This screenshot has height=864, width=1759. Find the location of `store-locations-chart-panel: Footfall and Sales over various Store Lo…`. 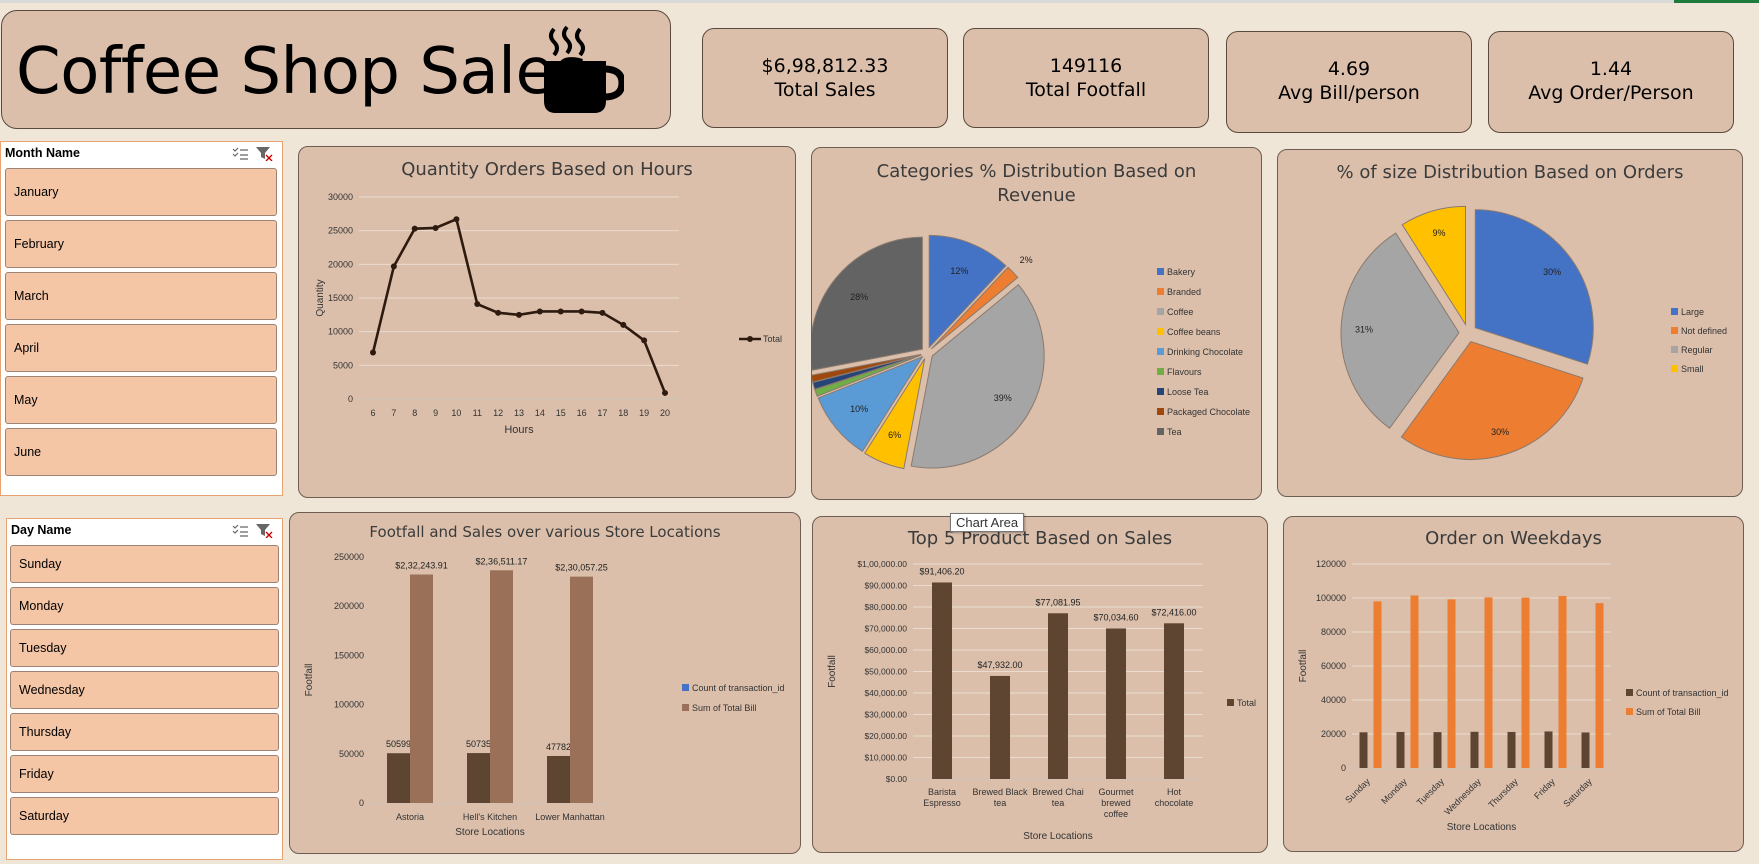

store-locations-chart-panel: Footfall and Sales over various Store Lo… is located at coordinates (545, 683).